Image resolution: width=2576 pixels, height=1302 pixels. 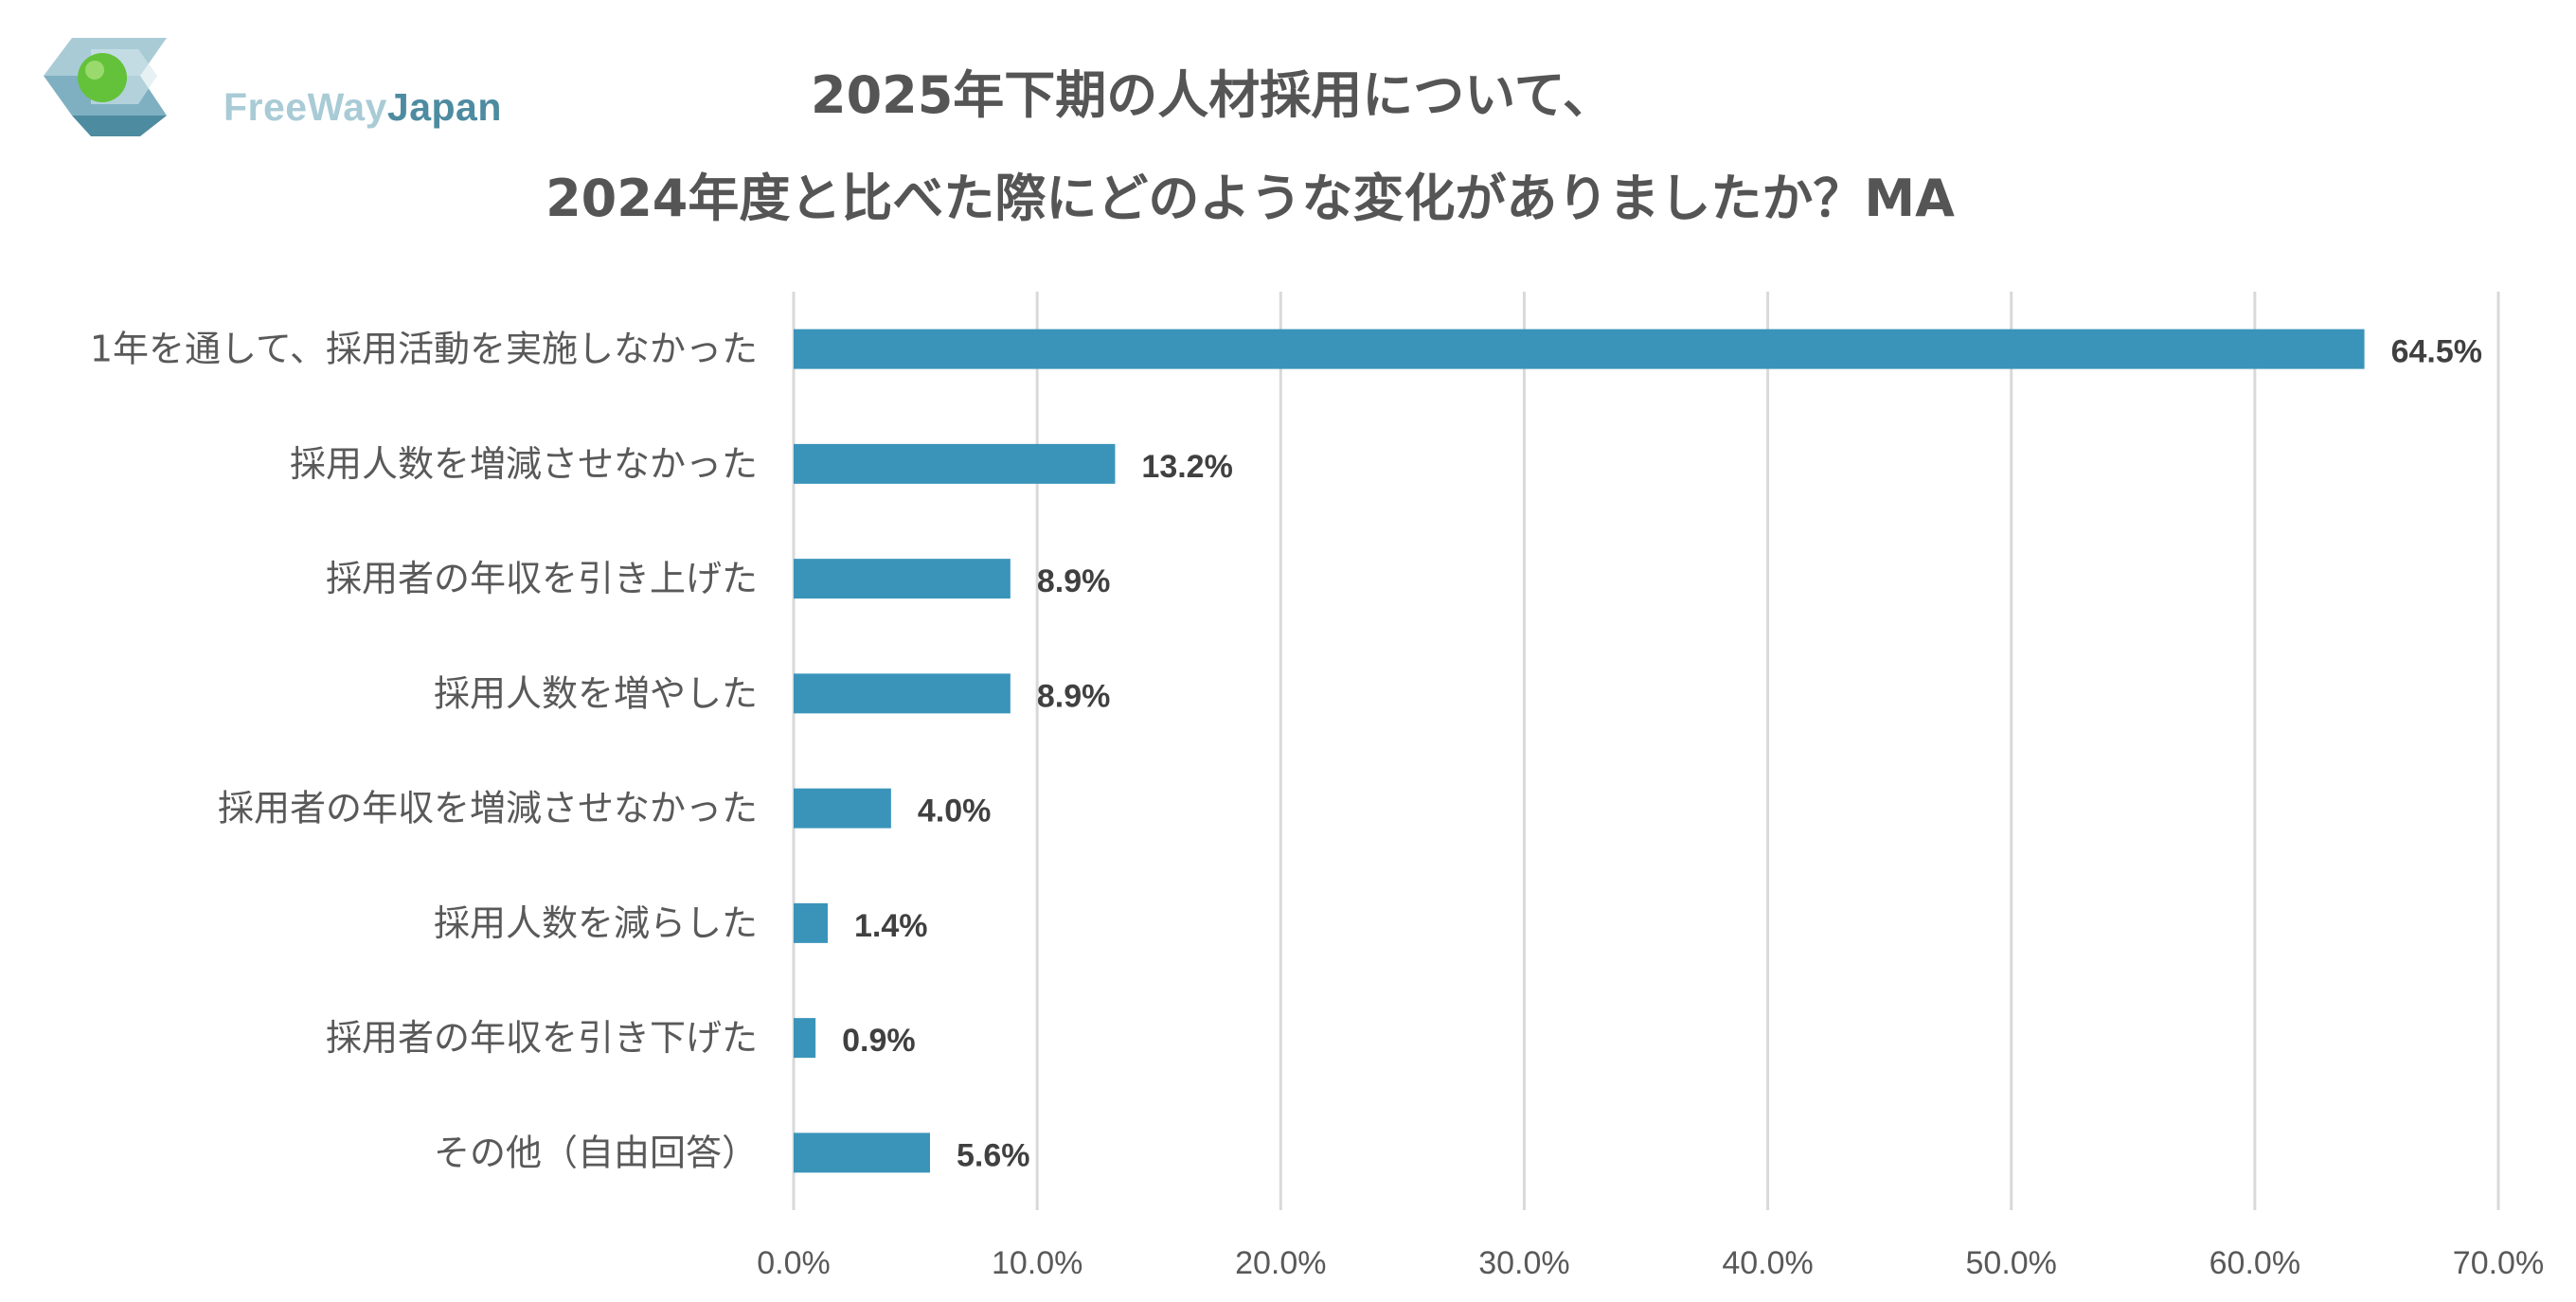 I want to click on x-tick-label: 20.0%, so click(x=1280, y=1263).